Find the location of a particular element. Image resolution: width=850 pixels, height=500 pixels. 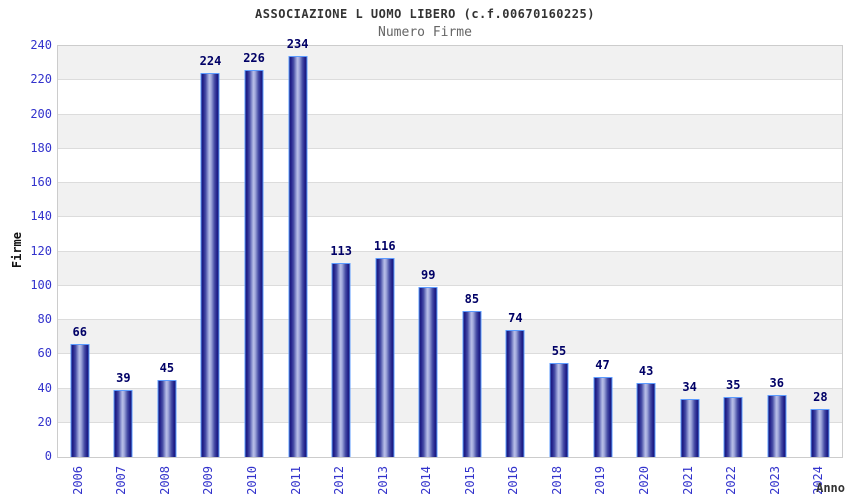

bar-value-label-2016: 74 is located at coordinates (515, 318).